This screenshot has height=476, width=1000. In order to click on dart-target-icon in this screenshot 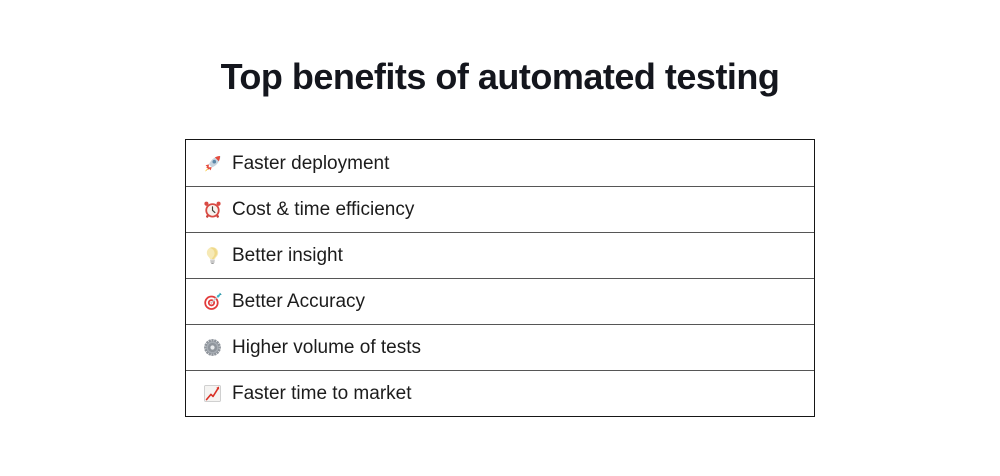, I will do `click(212, 301)`.